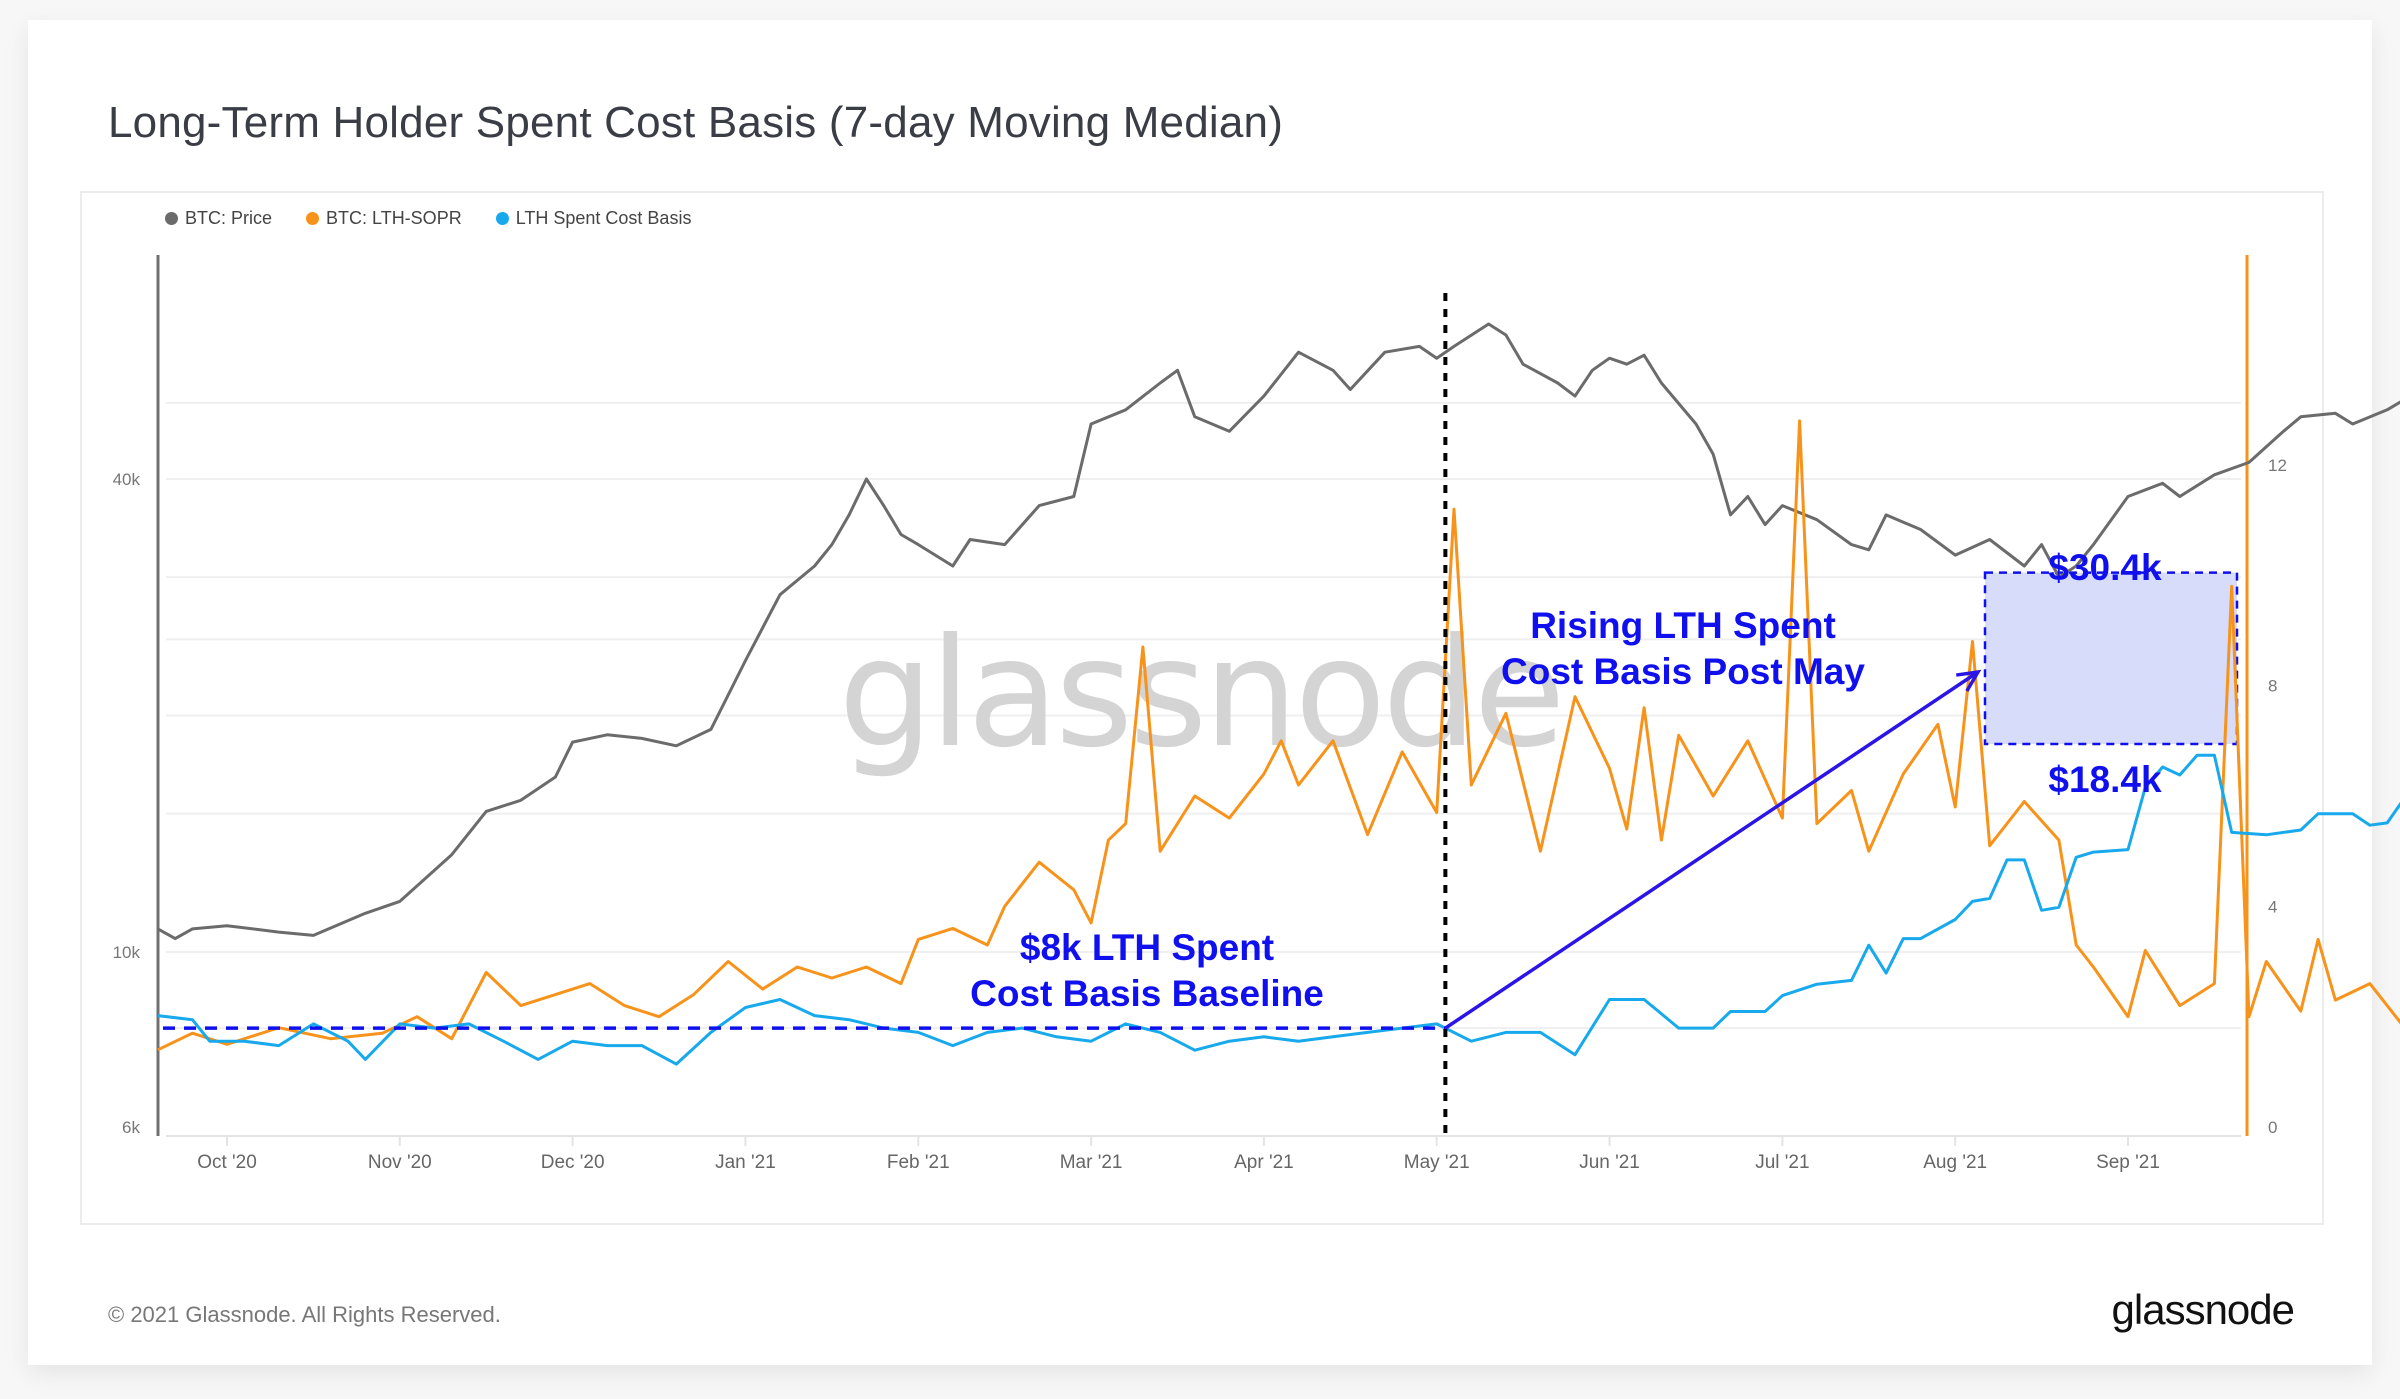 The image size is (2400, 1399). What do you see at coordinates (2105, 567) in the screenshot?
I see `range-top-label: $30.4k` at bounding box center [2105, 567].